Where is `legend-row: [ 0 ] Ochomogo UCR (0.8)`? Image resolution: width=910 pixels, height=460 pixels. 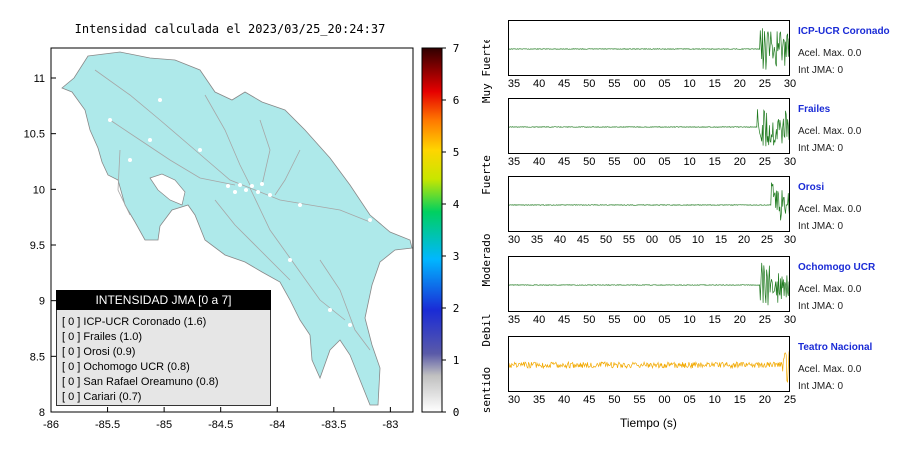
legend-row: [ 0 ] Ochomogo UCR (0.8) is located at coordinates (126, 367).